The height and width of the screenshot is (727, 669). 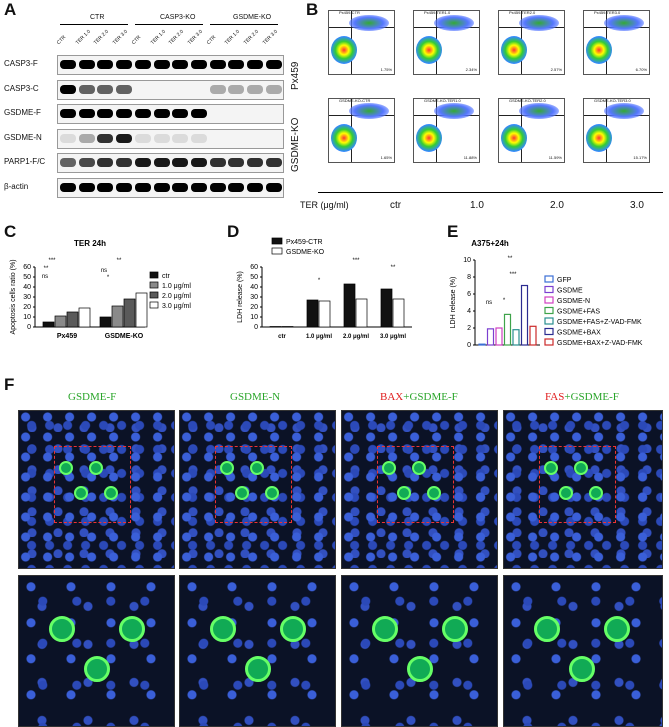 What do you see at coordinates (176, 37) in the screenshot?
I see `blot-lane-label: TER 2.0` at bounding box center [176, 37].